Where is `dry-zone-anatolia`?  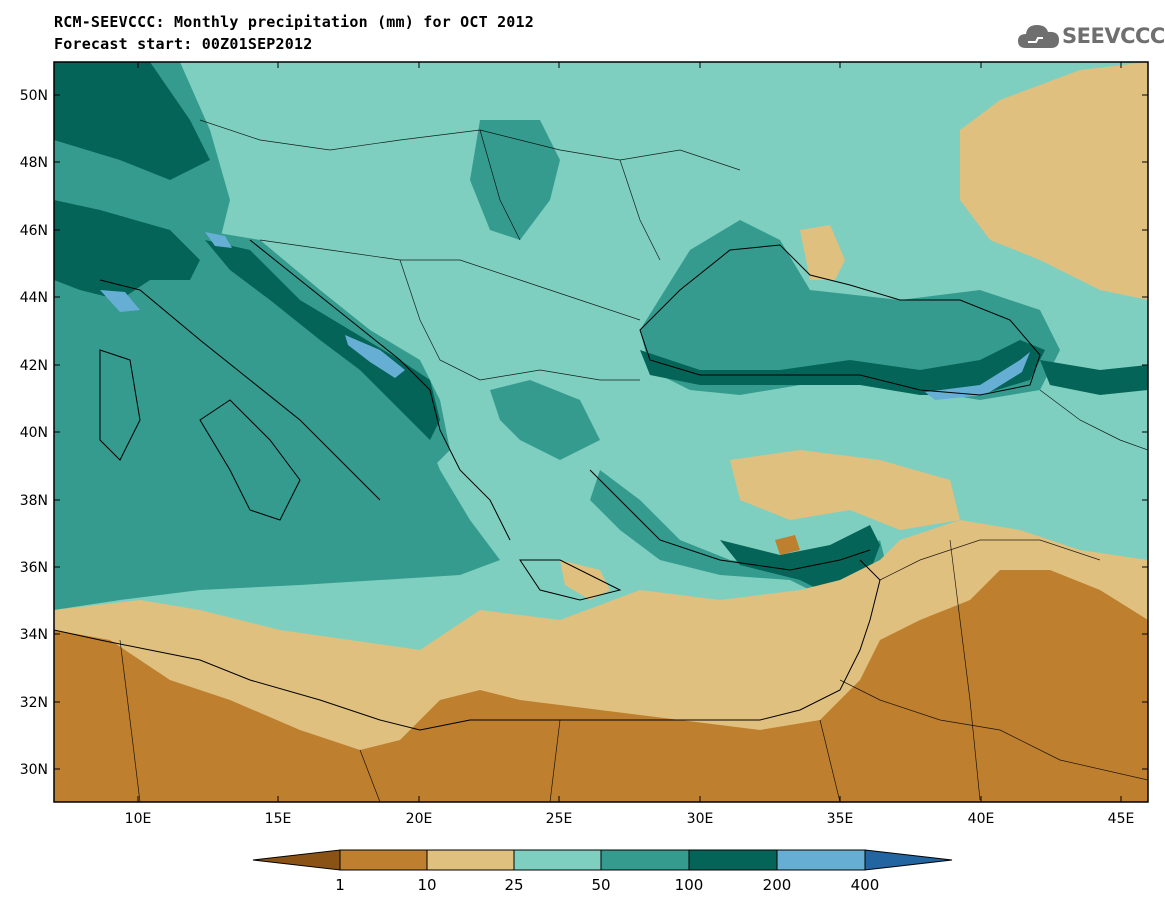
dry-zone-anatolia is located at coordinates (845, 490).